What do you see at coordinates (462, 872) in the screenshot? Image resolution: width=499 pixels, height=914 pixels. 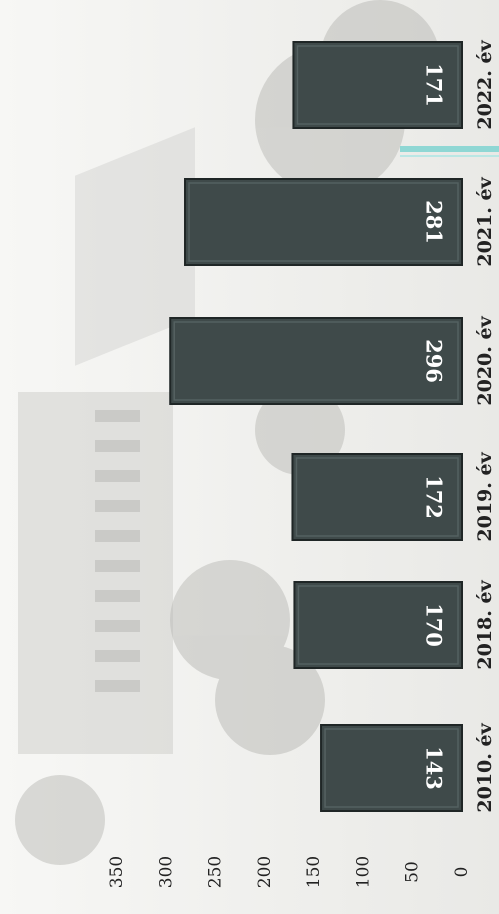 I see `tick-label-0: 0` at bounding box center [462, 872].